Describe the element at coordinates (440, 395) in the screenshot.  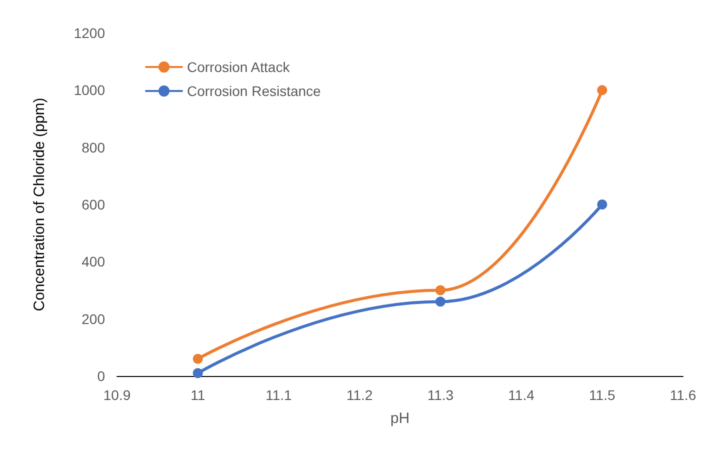
I see `x-tick-label: 11.3` at that location.